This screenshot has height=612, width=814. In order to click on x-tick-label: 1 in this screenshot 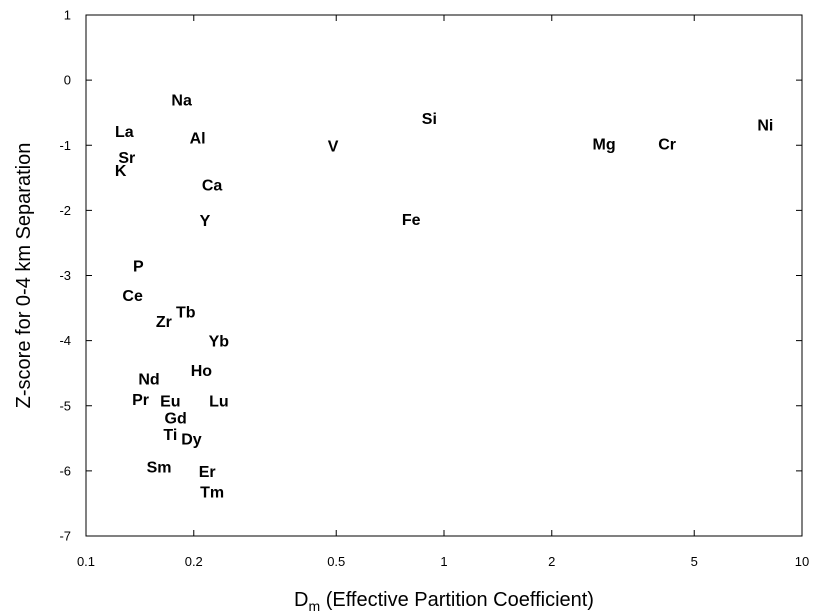, I will do `click(443, 561)`.